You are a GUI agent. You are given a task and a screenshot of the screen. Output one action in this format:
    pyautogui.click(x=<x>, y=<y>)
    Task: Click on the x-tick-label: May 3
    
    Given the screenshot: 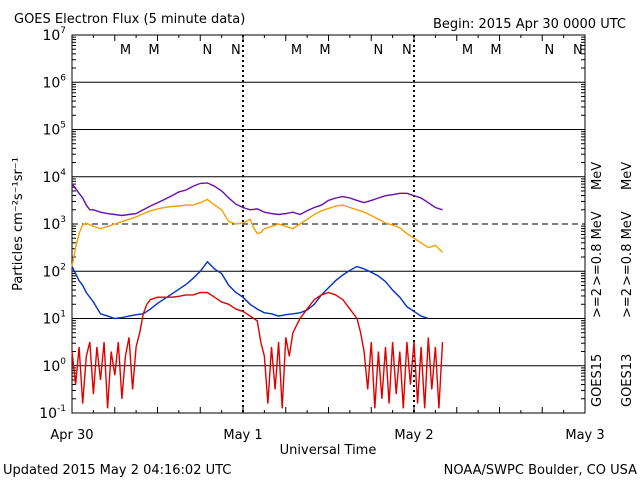 What is the action you would take?
    pyautogui.click(x=584, y=435)
    